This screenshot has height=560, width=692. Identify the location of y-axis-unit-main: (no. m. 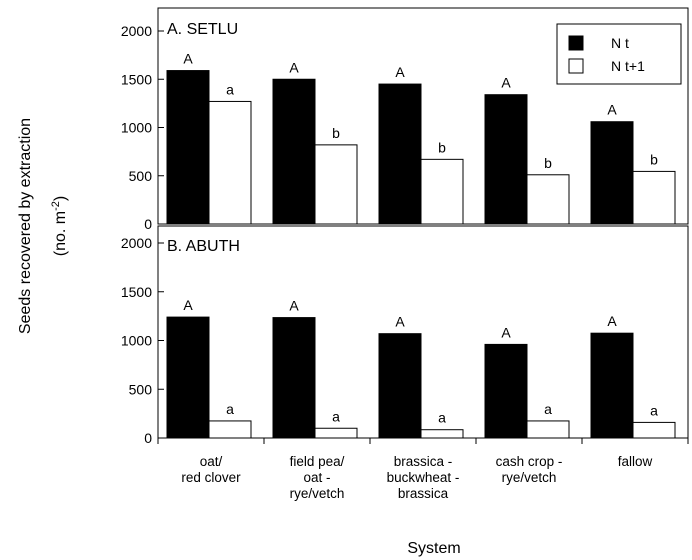
(60, 233).